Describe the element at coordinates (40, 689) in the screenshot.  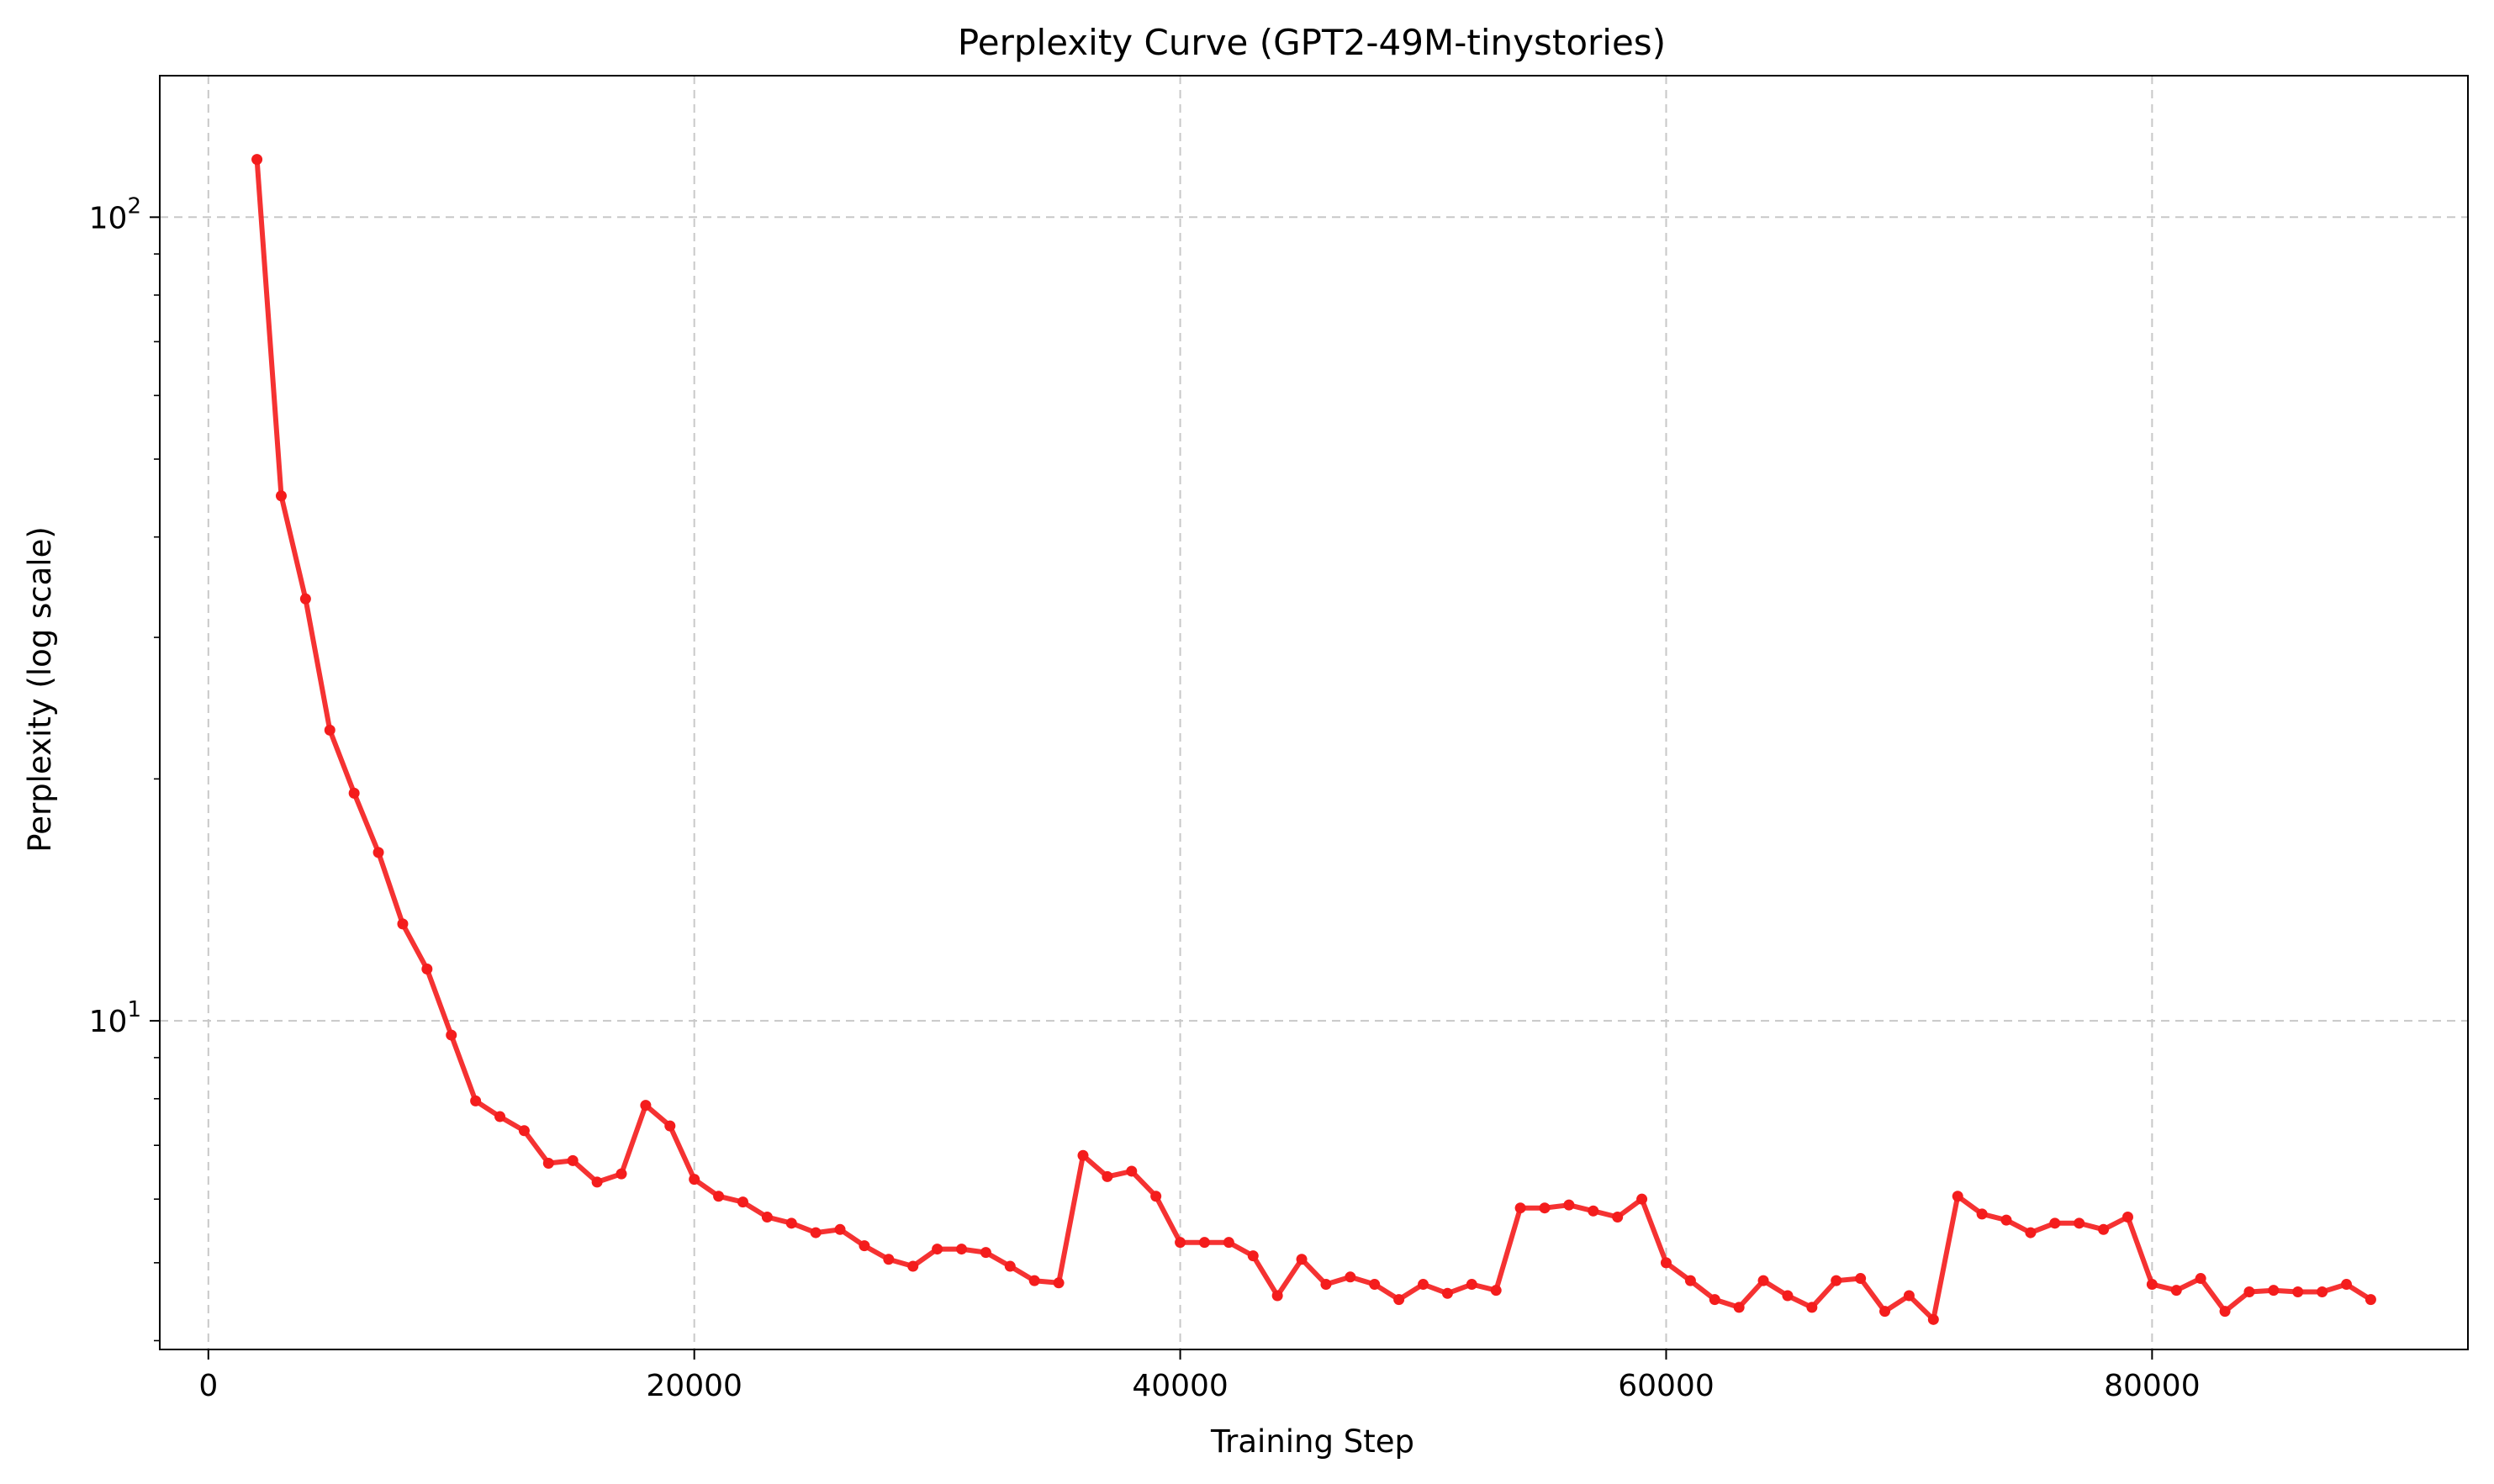
I see `y-axis-label: Perplexity (log scale)` at that location.